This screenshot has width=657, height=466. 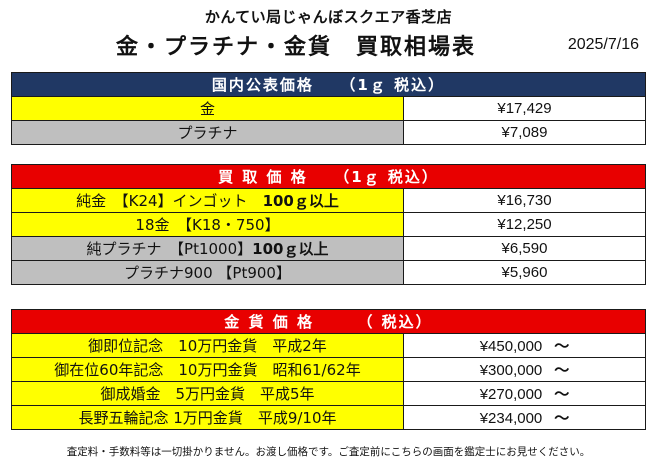 I want to click on table-row: 純金 【K24】インゴット 100ｇ以上 ¥16,730, so click(x=328, y=200).